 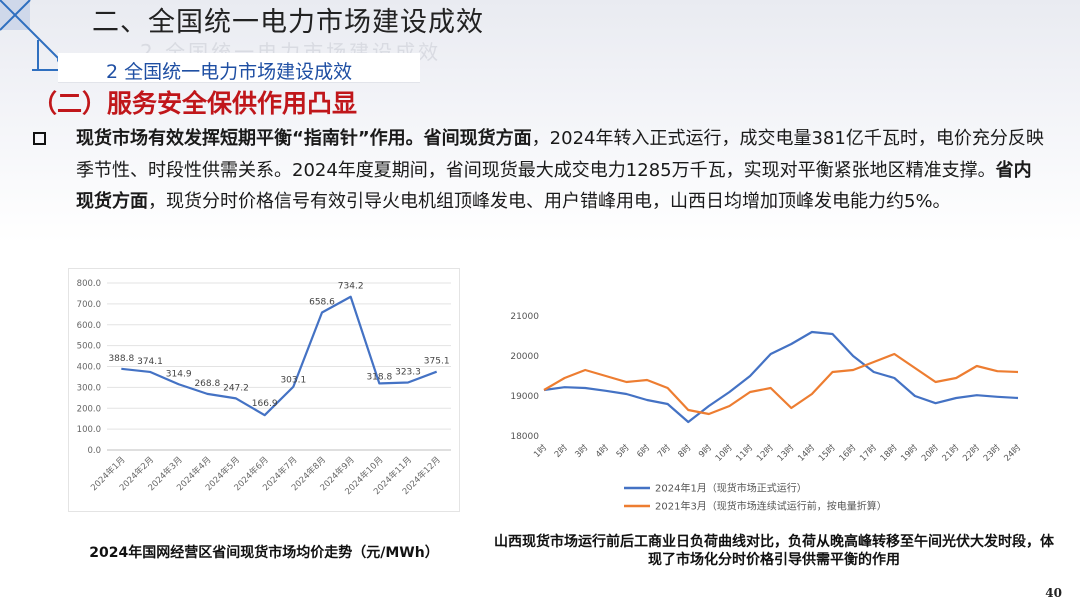 What do you see at coordinates (951, 453) in the screenshot?
I see `x-tick-label: 21时` at bounding box center [951, 453].